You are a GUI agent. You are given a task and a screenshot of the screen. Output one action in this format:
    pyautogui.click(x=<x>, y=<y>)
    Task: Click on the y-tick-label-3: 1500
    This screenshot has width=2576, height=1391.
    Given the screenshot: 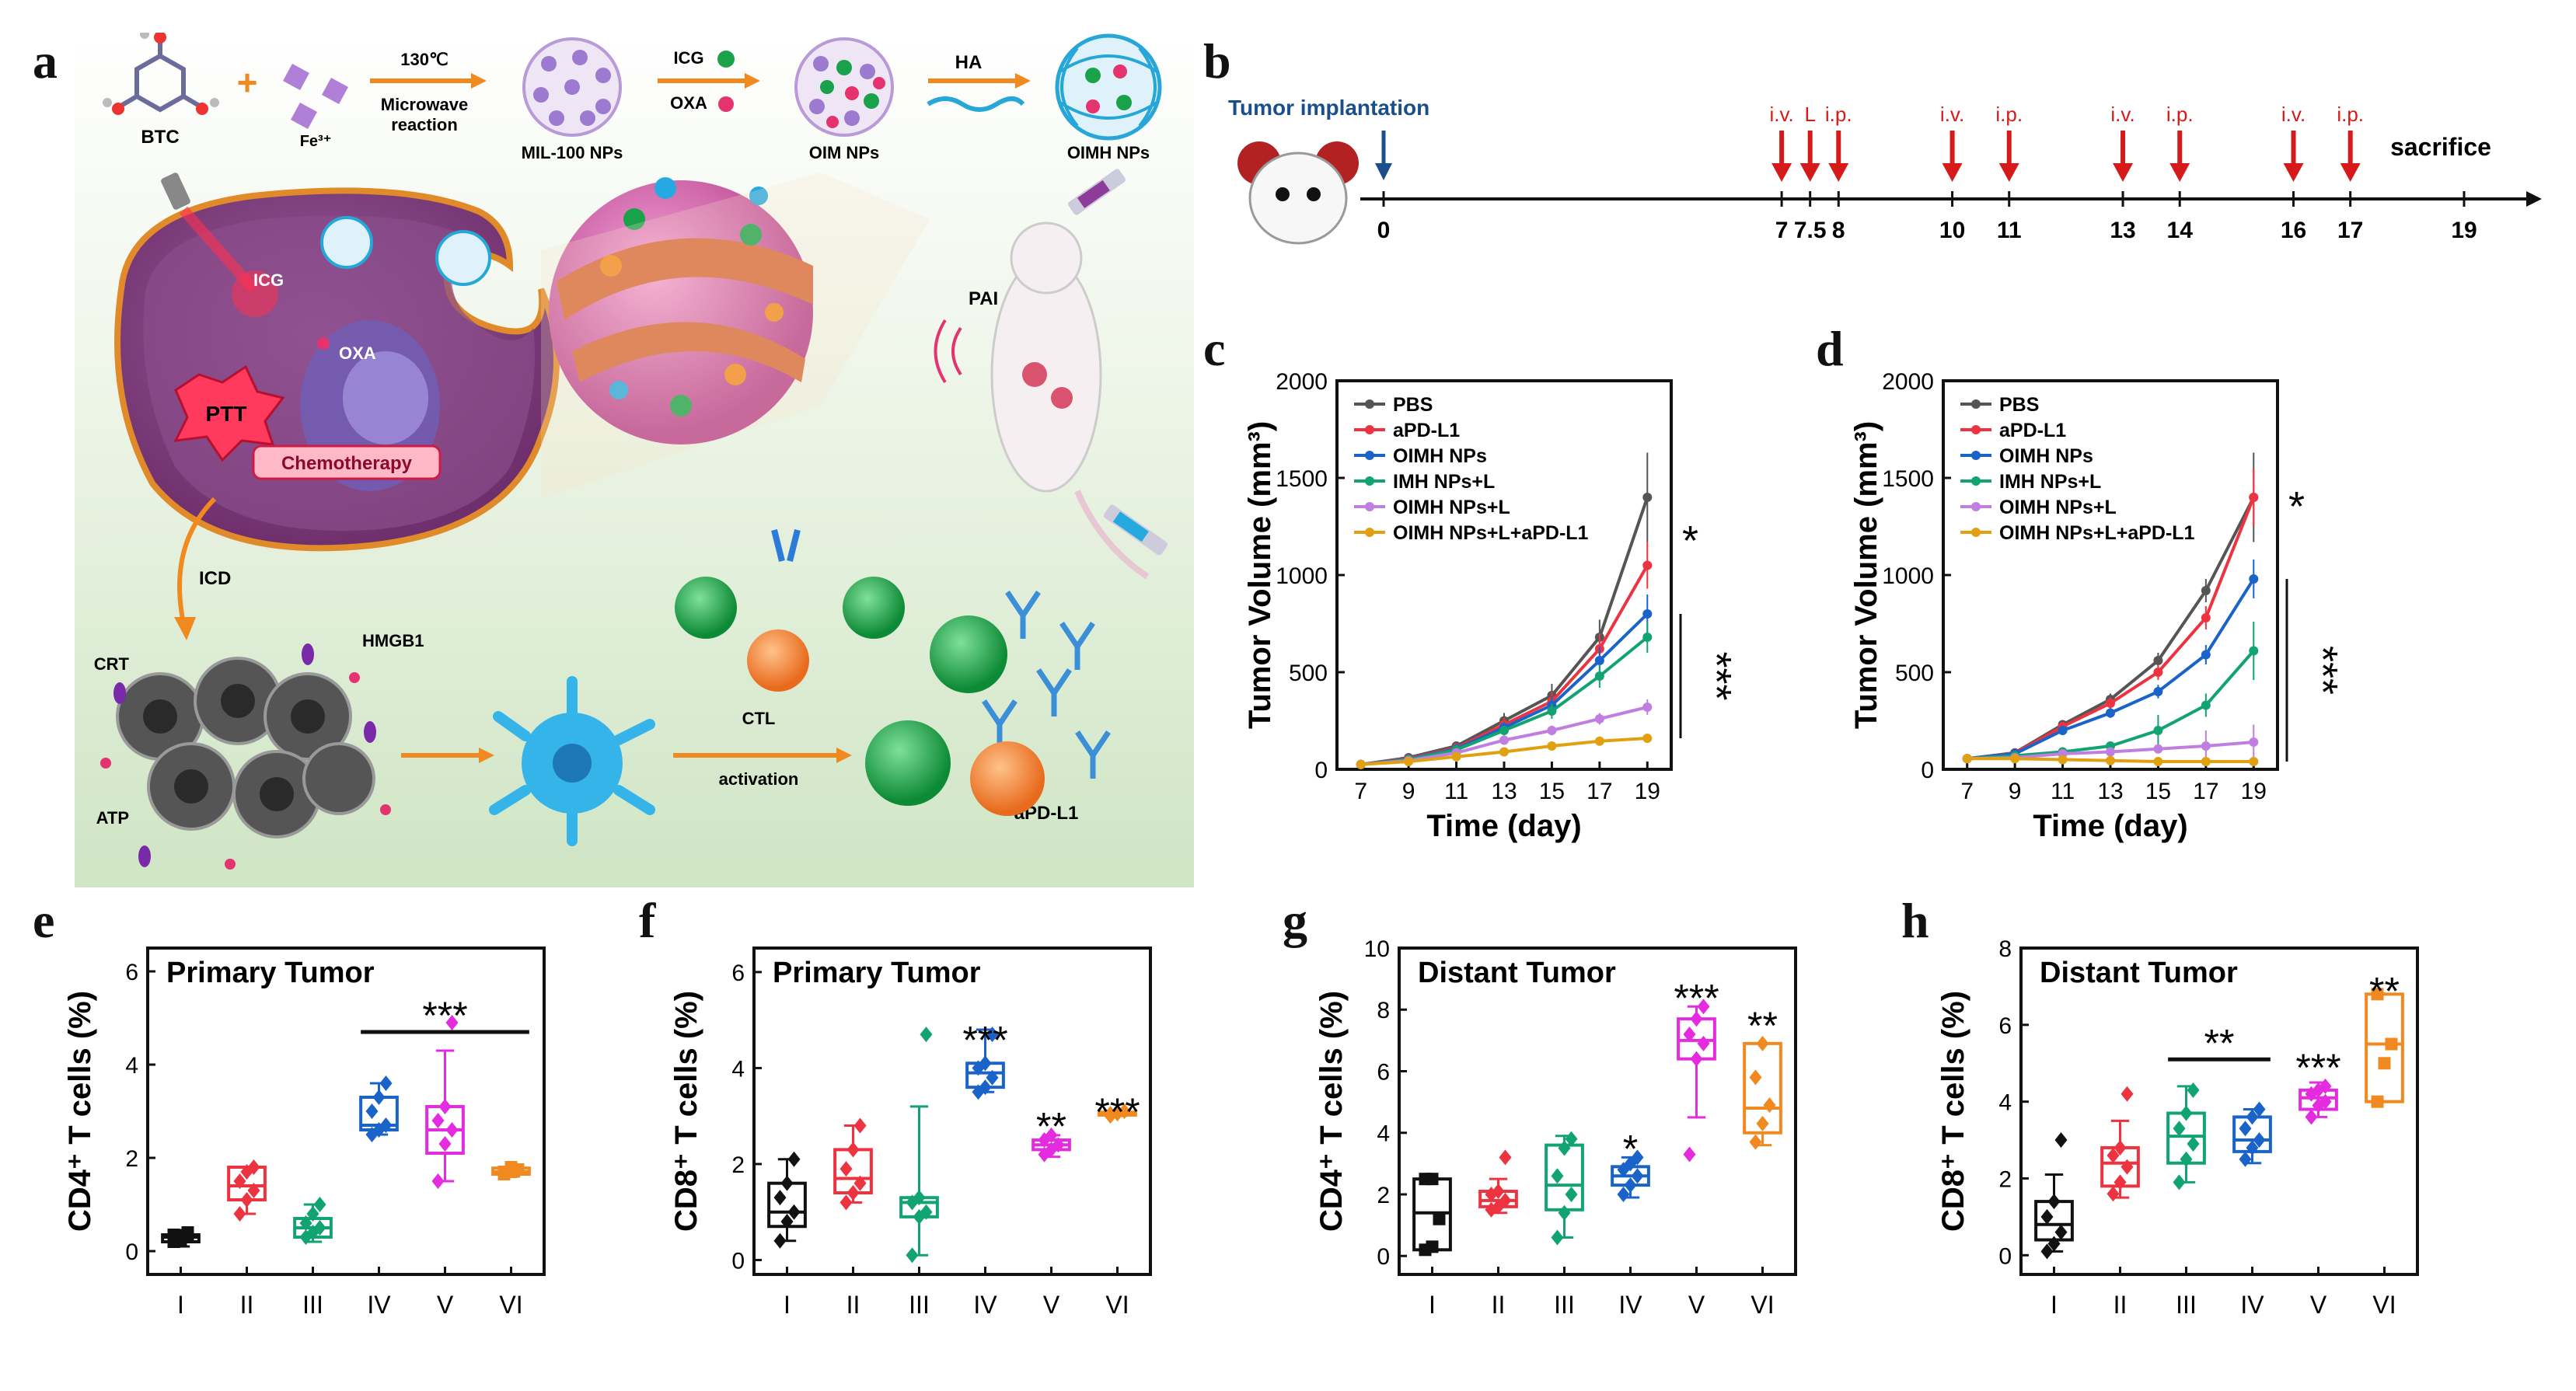 What is the action you would take?
    pyautogui.click(x=1302, y=479)
    